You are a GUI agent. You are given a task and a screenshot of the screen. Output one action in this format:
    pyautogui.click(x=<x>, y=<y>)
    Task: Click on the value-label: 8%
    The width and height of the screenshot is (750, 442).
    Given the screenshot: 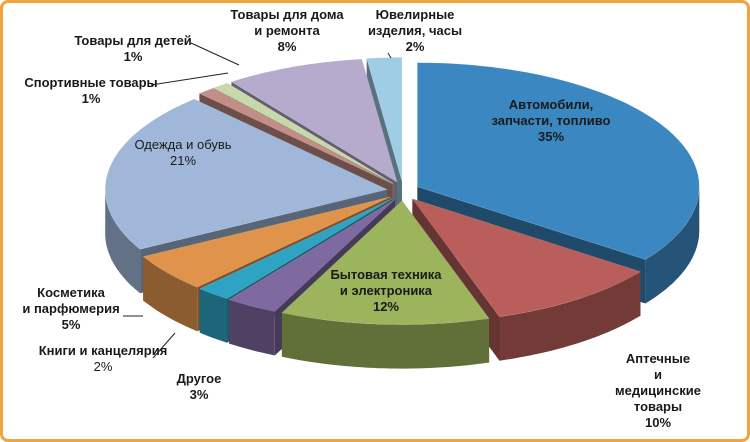 What is the action you would take?
    pyautogui.click(x=287, y=46)
    